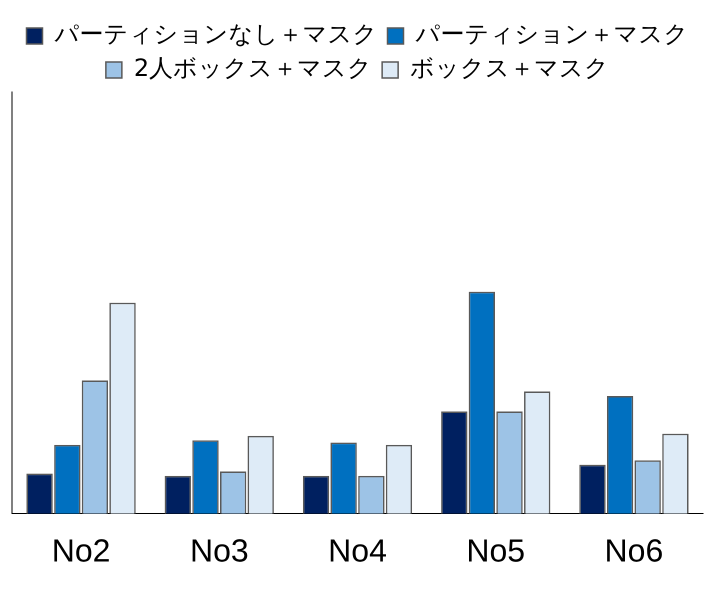 Image resolution: width=713 pixels, height=600 pixels. Describe the element at coordinates (216, 34) in the screenshot. I see `legend-label: パーティションなし＋マスク` at that location.